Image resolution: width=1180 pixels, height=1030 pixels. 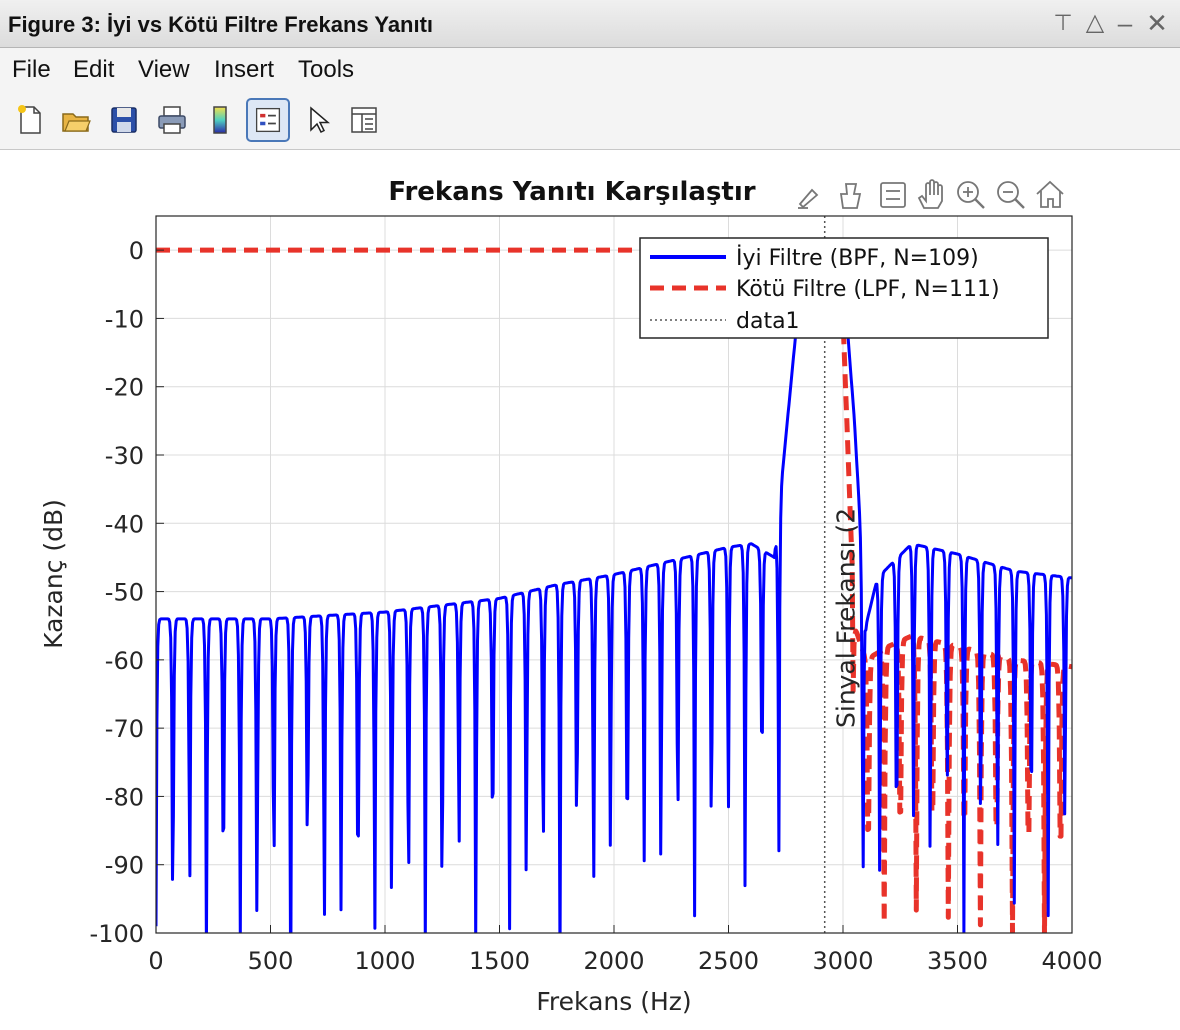 What do you see at coordinates (842, 961) in the screenshot?
I see `x-tick-label: 3000` at bounding box center [842, 961].